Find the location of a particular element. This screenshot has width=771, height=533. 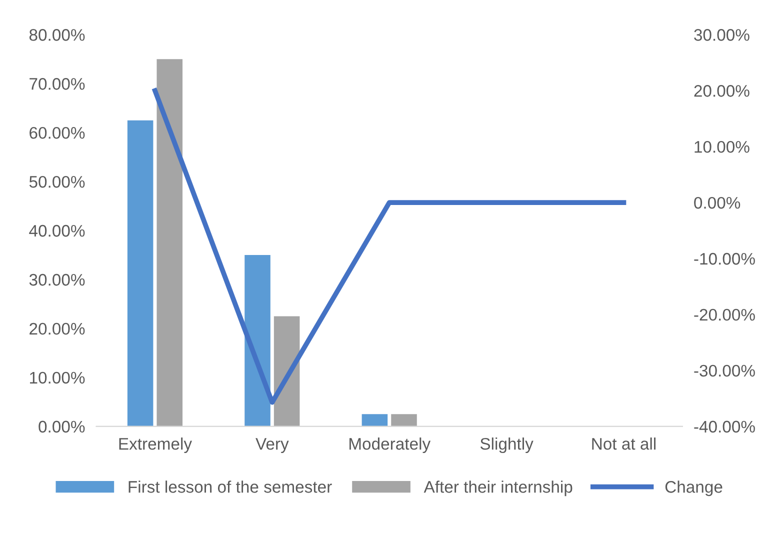

y-tick-label: 50.00% is located at coordinates (57, 182).